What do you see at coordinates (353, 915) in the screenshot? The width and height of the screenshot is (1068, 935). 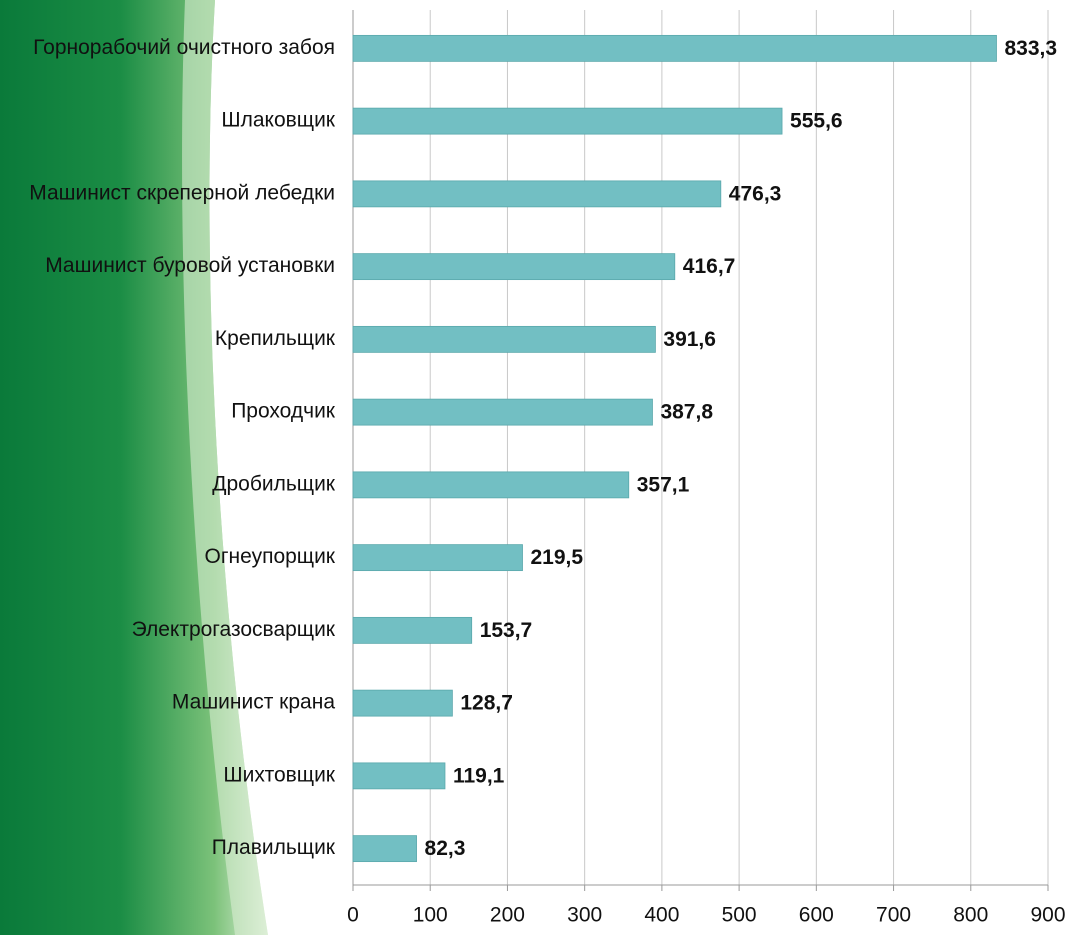 I see `x-tick-label: 0` at bounding box center [353, 915].